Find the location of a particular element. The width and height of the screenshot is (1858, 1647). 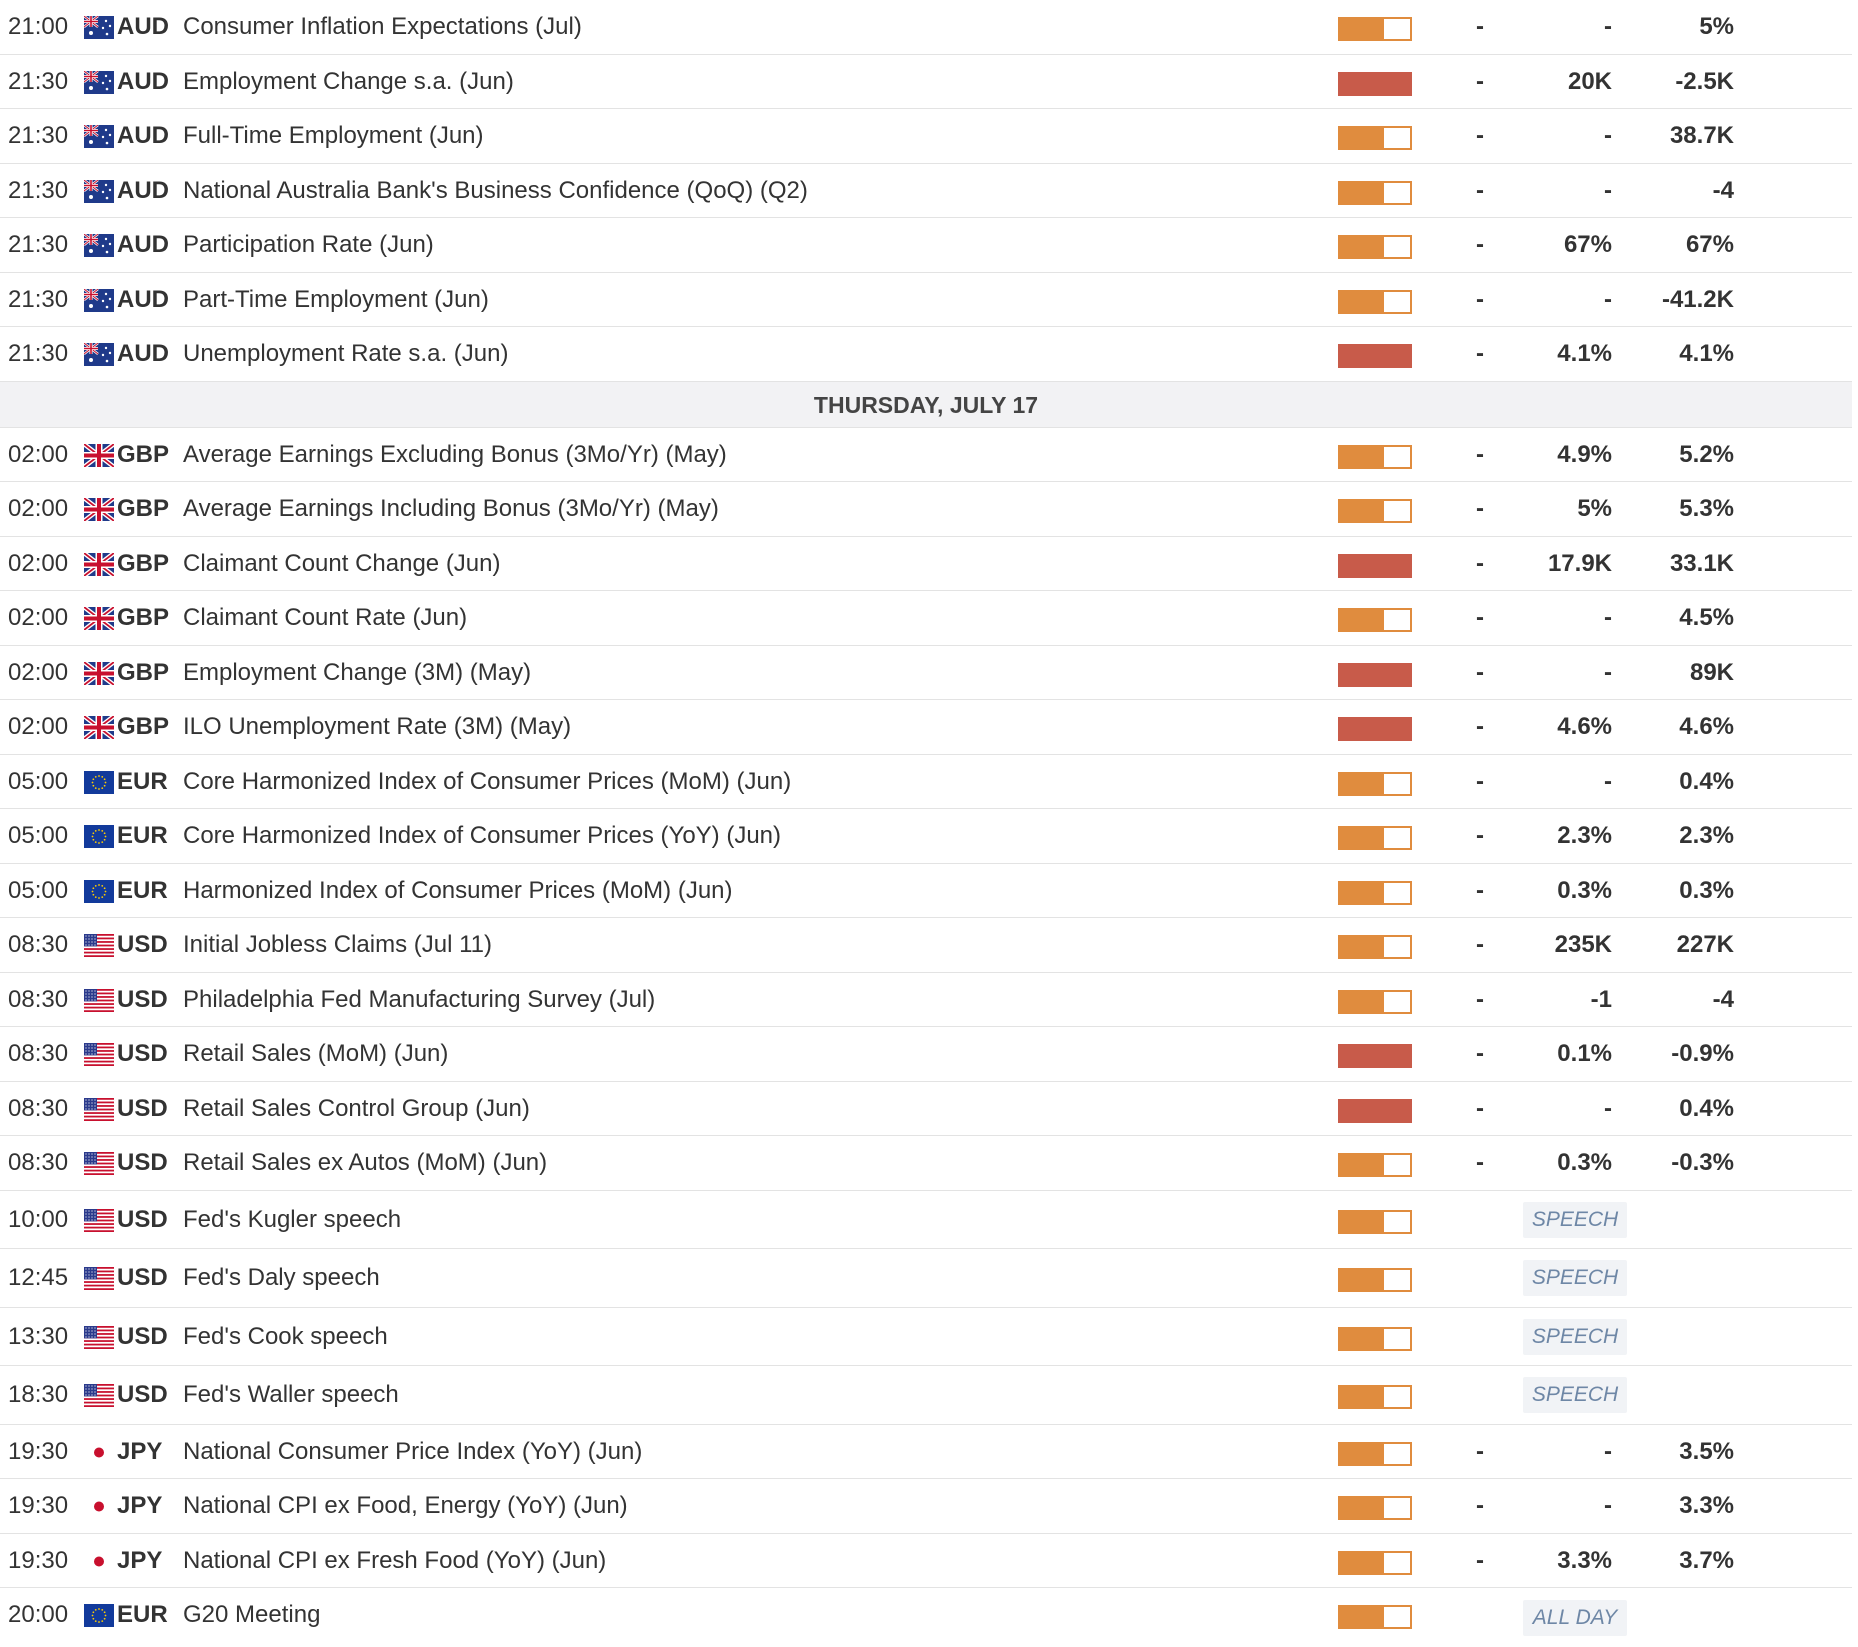

event-name: Full-Time Employment (Jun) is located at coordinates (333, 136).